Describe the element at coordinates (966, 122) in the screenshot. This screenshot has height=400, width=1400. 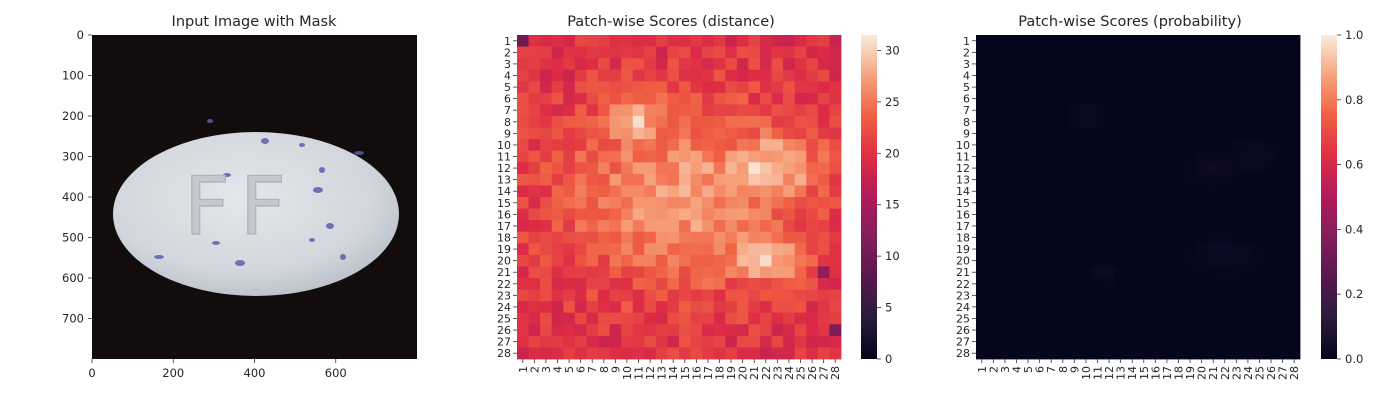
I see `y-tick-label: 8` at that location.